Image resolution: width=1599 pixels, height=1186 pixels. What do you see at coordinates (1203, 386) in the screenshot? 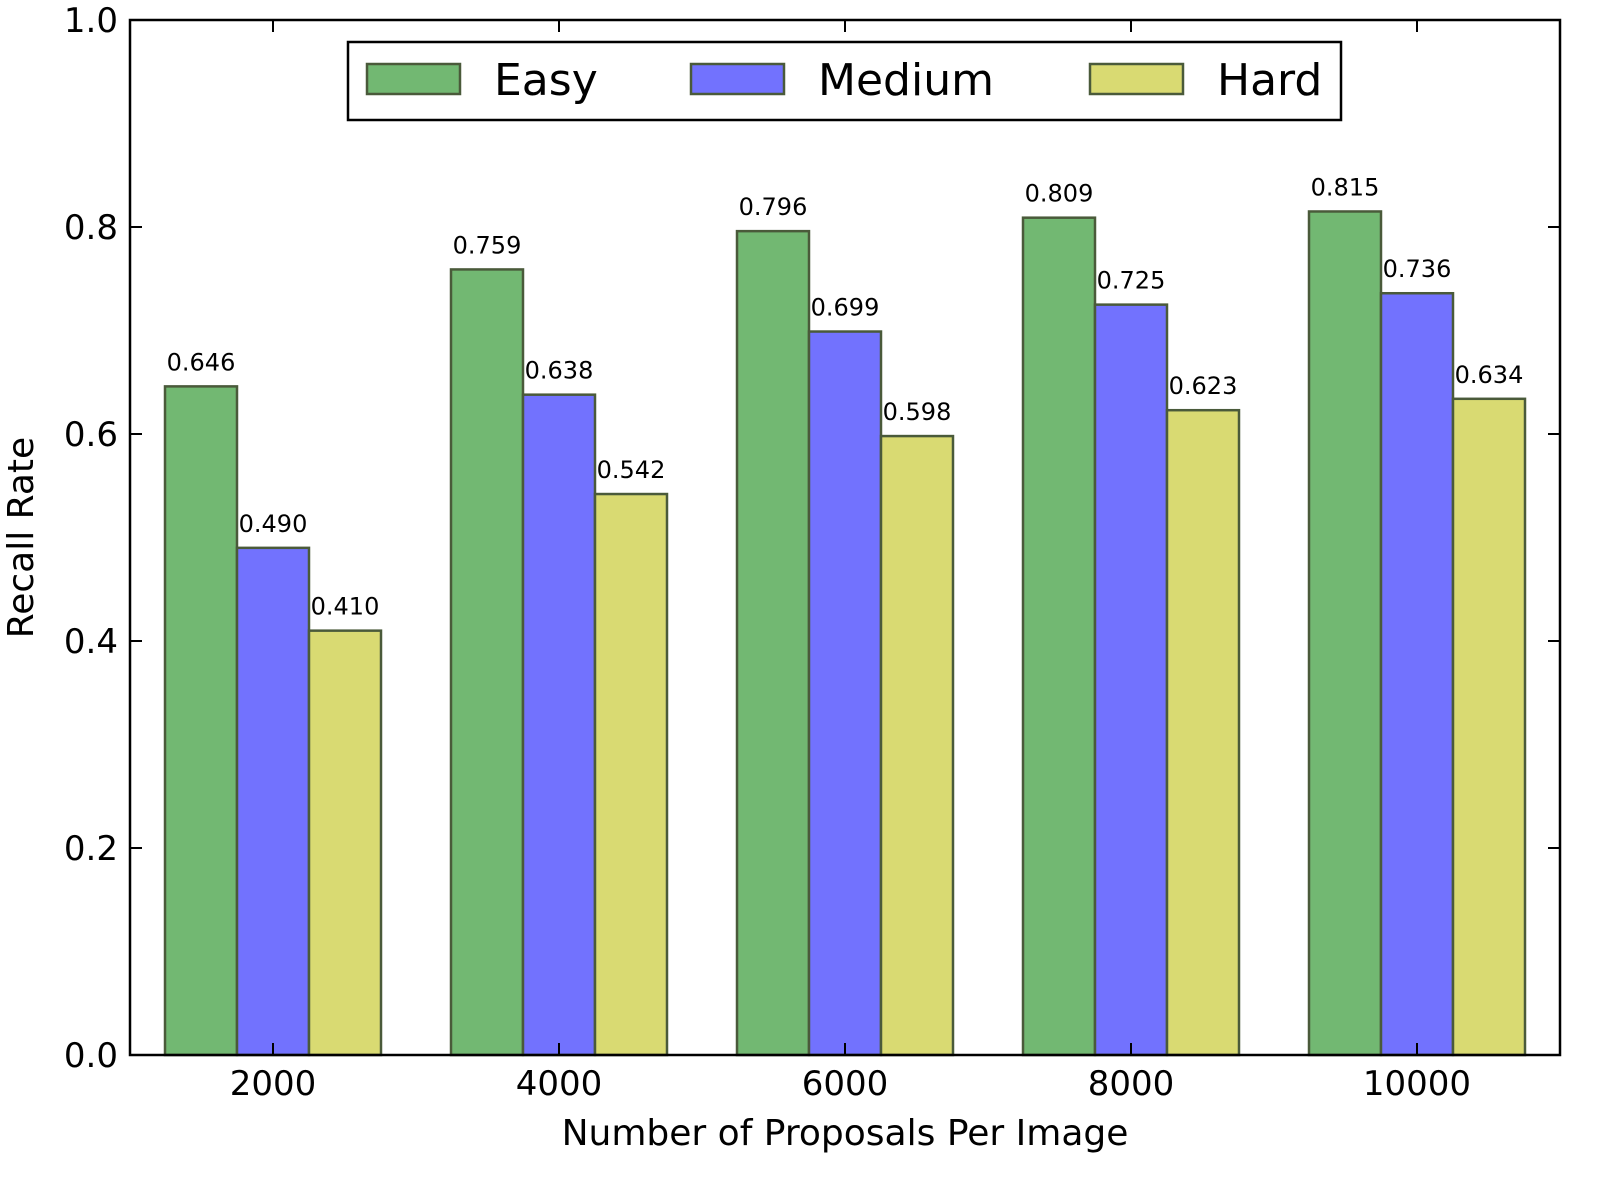
I see `data-label-hard-8000: 0.623` at bounding box center [1203, 386].